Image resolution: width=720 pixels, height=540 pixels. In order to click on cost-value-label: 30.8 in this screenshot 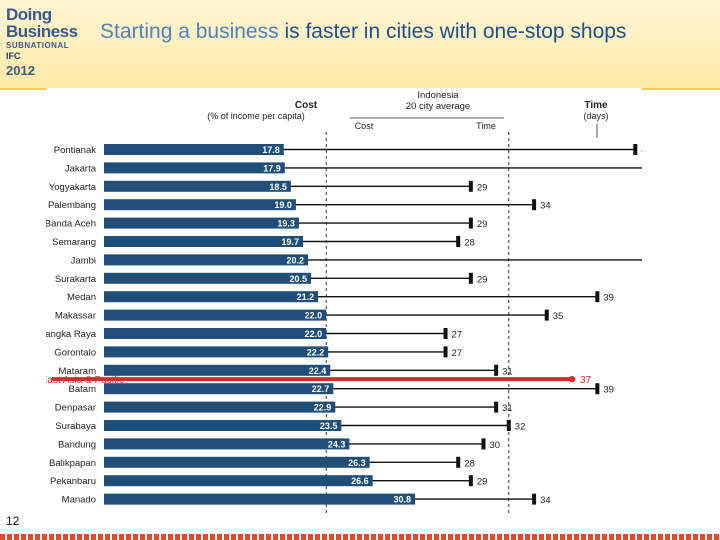, I will do `click(403, 500)`.